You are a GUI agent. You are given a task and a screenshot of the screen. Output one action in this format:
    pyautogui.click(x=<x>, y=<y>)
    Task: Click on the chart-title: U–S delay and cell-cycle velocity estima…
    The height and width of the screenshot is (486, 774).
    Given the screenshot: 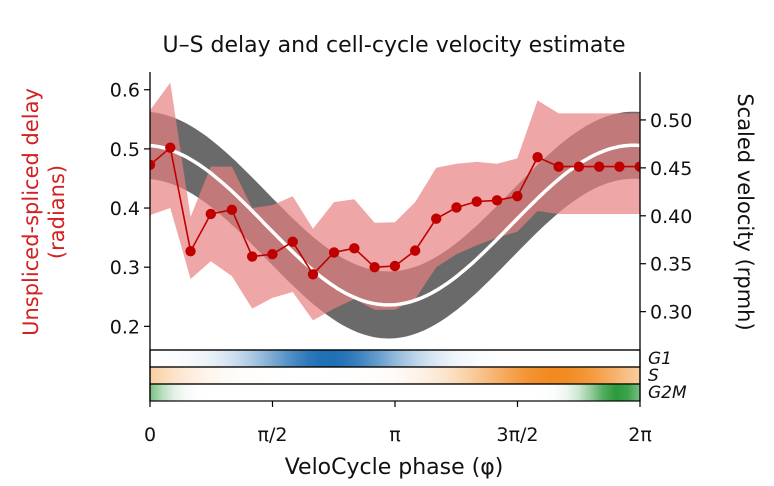 What is the action you would take?
    pyautogui.click(x=394, y=45)
    